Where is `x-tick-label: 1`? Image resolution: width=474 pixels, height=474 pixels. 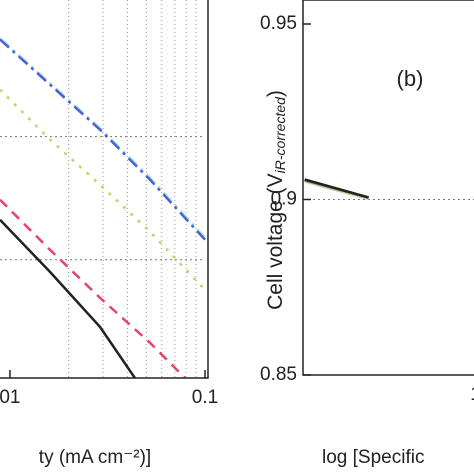
x-tick-label: 1 is located at coordinates (472, 394).